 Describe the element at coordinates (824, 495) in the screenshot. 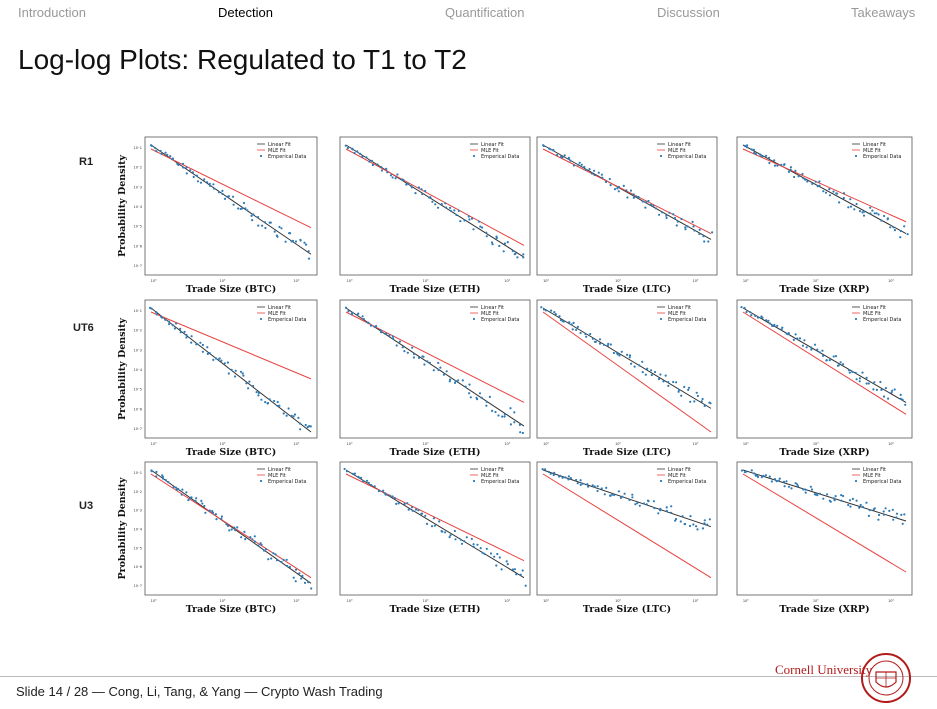

I see `linear-fit-line` at that location.